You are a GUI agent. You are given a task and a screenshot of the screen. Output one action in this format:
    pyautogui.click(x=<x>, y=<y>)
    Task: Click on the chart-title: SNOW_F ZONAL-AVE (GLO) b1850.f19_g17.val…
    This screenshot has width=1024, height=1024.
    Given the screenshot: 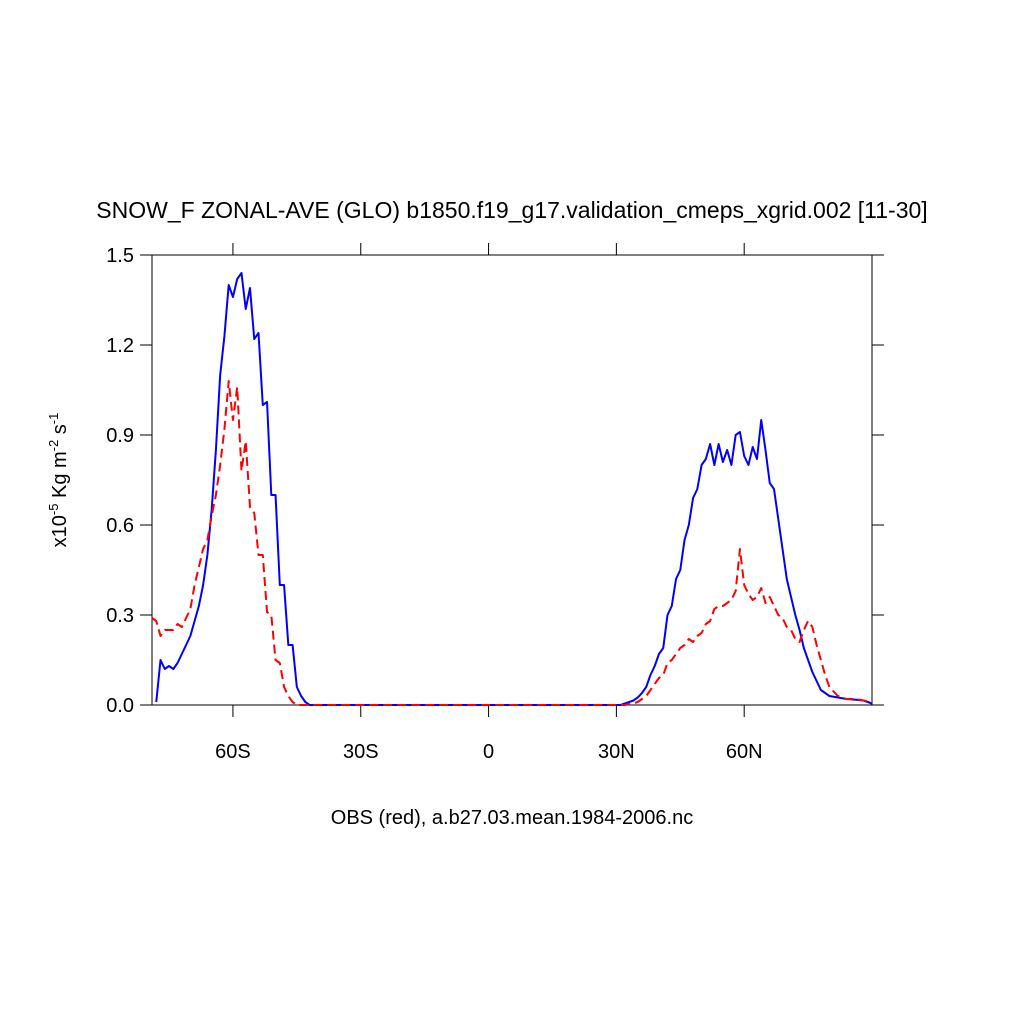 What is the action you would take?
    pyautogui.click(x=511, y=210)
    